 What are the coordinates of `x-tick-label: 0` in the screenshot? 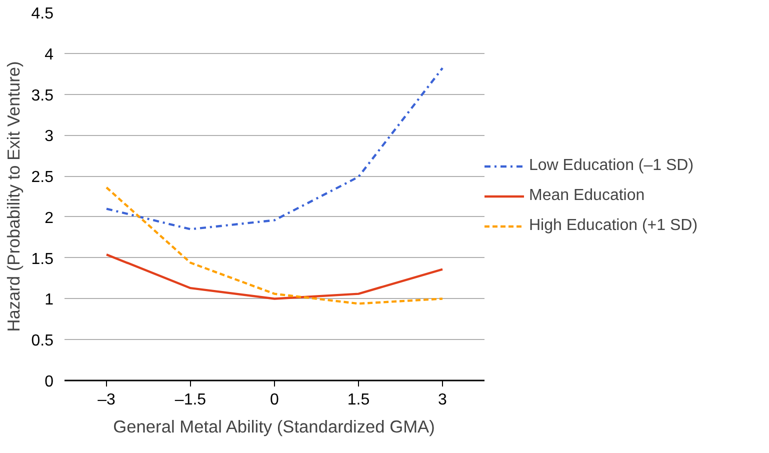 It's located at (275, 400).